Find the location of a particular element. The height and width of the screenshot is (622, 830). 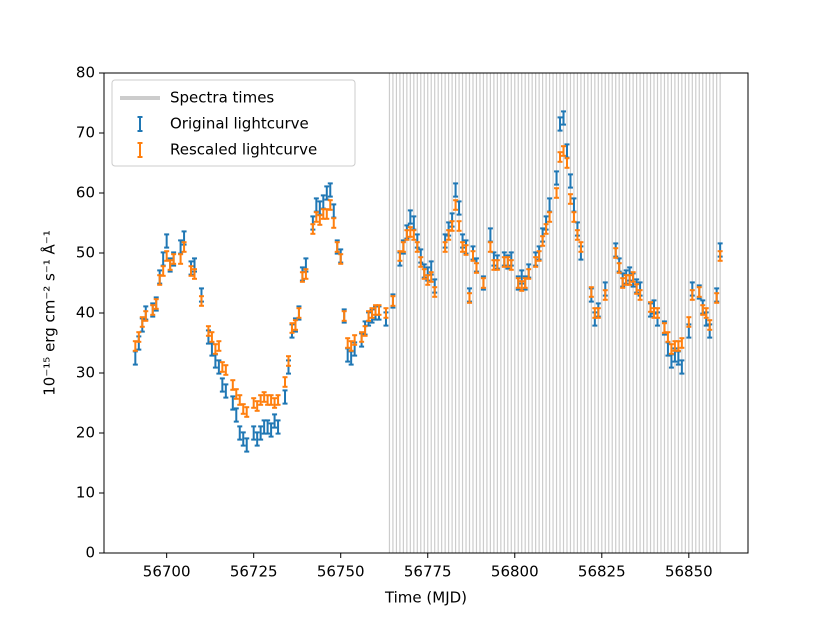

y-tick-label: 20 is located at coordinates (85, 433).